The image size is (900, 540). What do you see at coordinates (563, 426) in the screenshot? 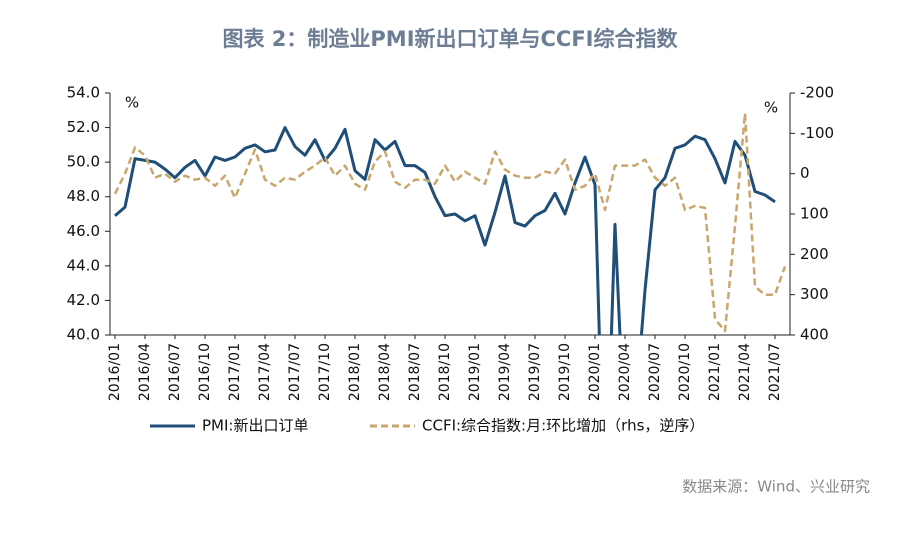
I see `legend-label: CCFI:综合指数:月:环比增加（rhs，逆序）` at bounding box center [563, 426].